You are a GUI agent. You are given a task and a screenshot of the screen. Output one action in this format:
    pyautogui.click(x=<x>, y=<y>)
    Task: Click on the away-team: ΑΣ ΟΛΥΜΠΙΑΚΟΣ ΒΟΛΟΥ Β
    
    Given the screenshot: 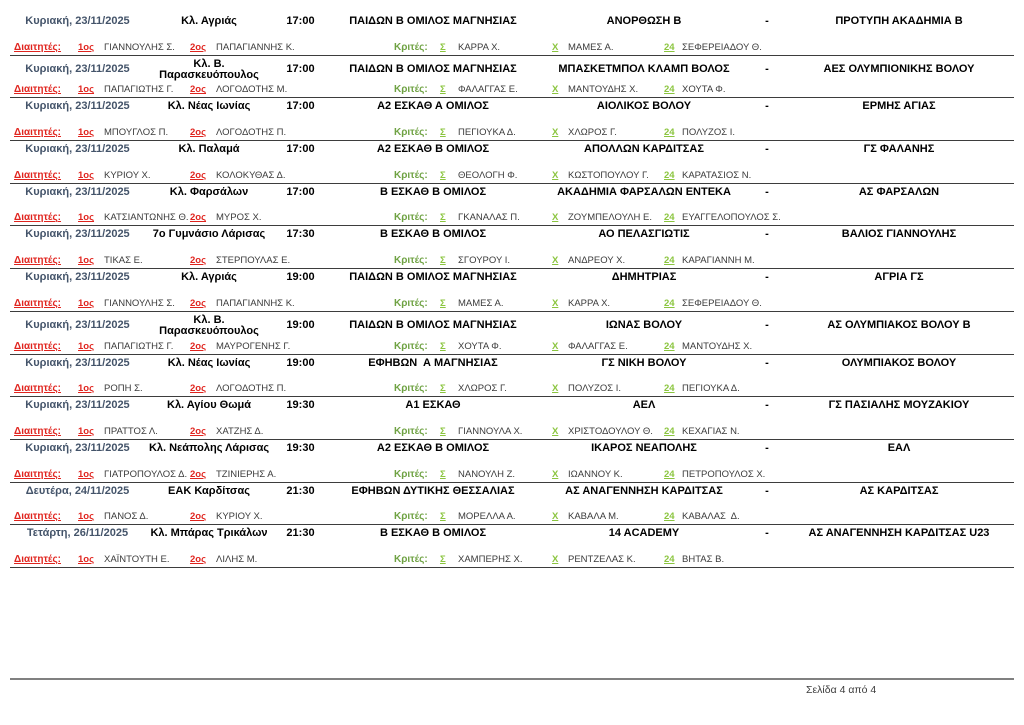 What is the action you would take?
    pyautogui.click(x=899, y=325)
    